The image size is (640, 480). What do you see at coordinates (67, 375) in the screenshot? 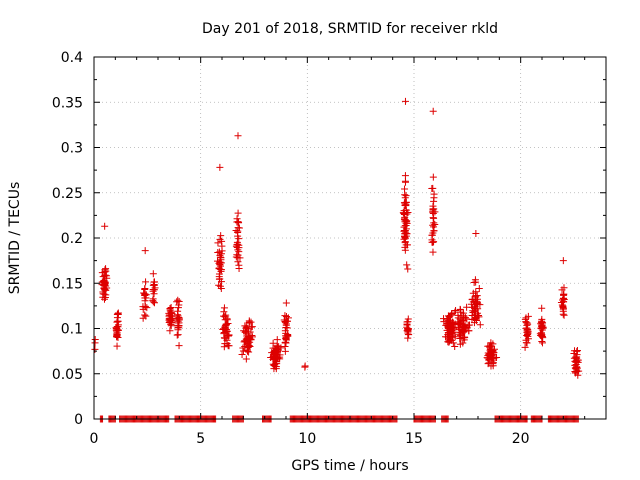
I see `y-tick-label: 0.05` at bounding box center [67, 375].